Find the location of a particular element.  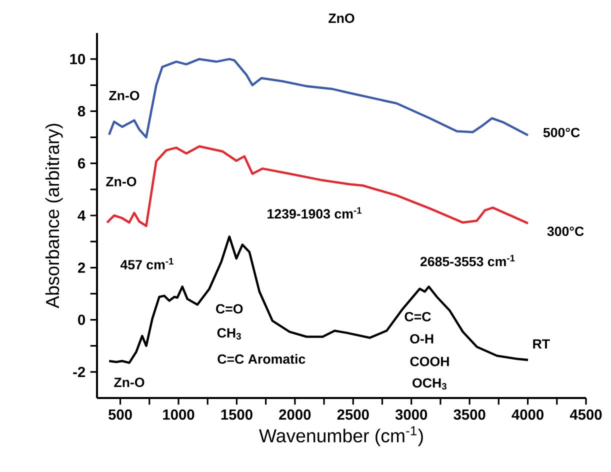

annotation: COOH is located at coordinates (429, 361).